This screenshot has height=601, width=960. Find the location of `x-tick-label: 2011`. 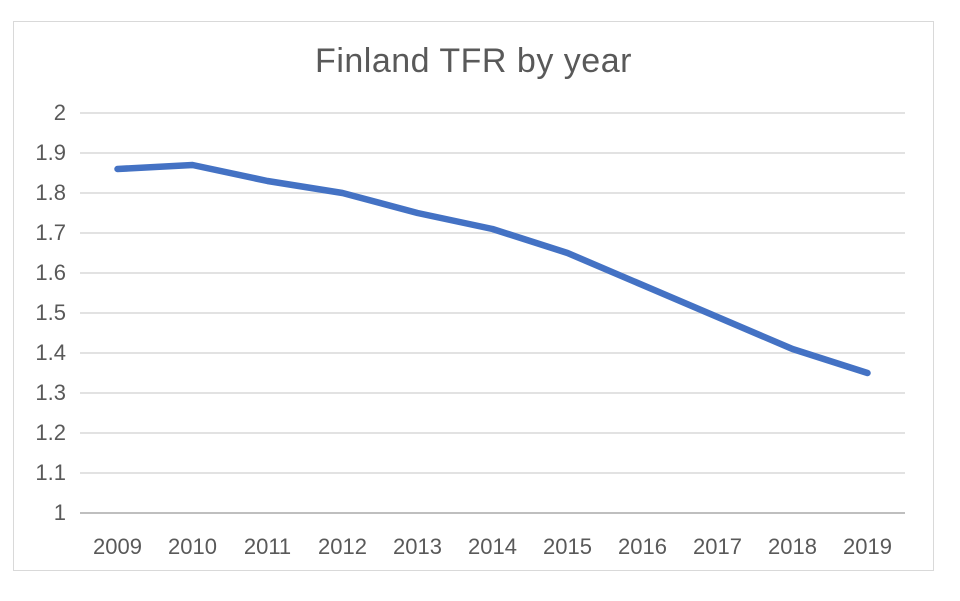

x-tick-label: 2011 is located at coordinates (267, 546).